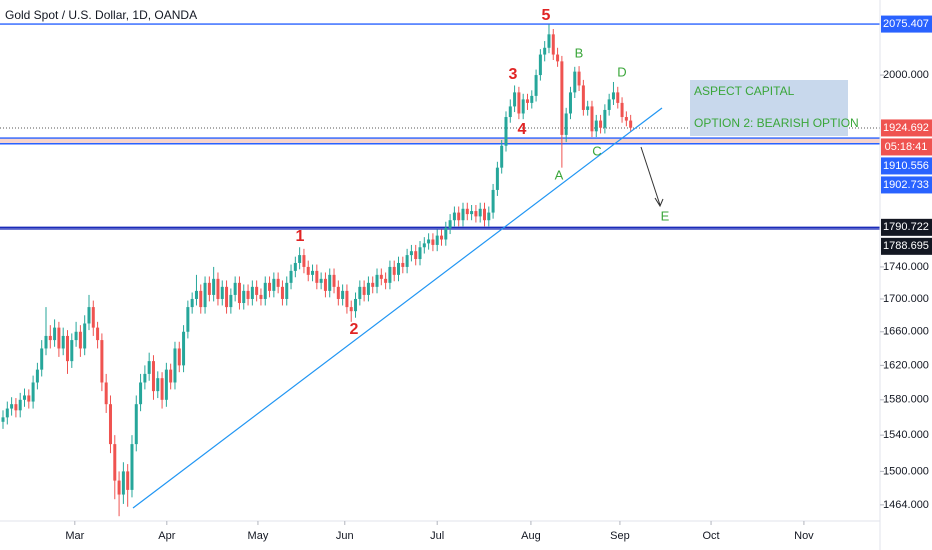  Describe the element at coordinates (710, 536) in the screenshot. I see `x-tick-label: Oct` at that location.